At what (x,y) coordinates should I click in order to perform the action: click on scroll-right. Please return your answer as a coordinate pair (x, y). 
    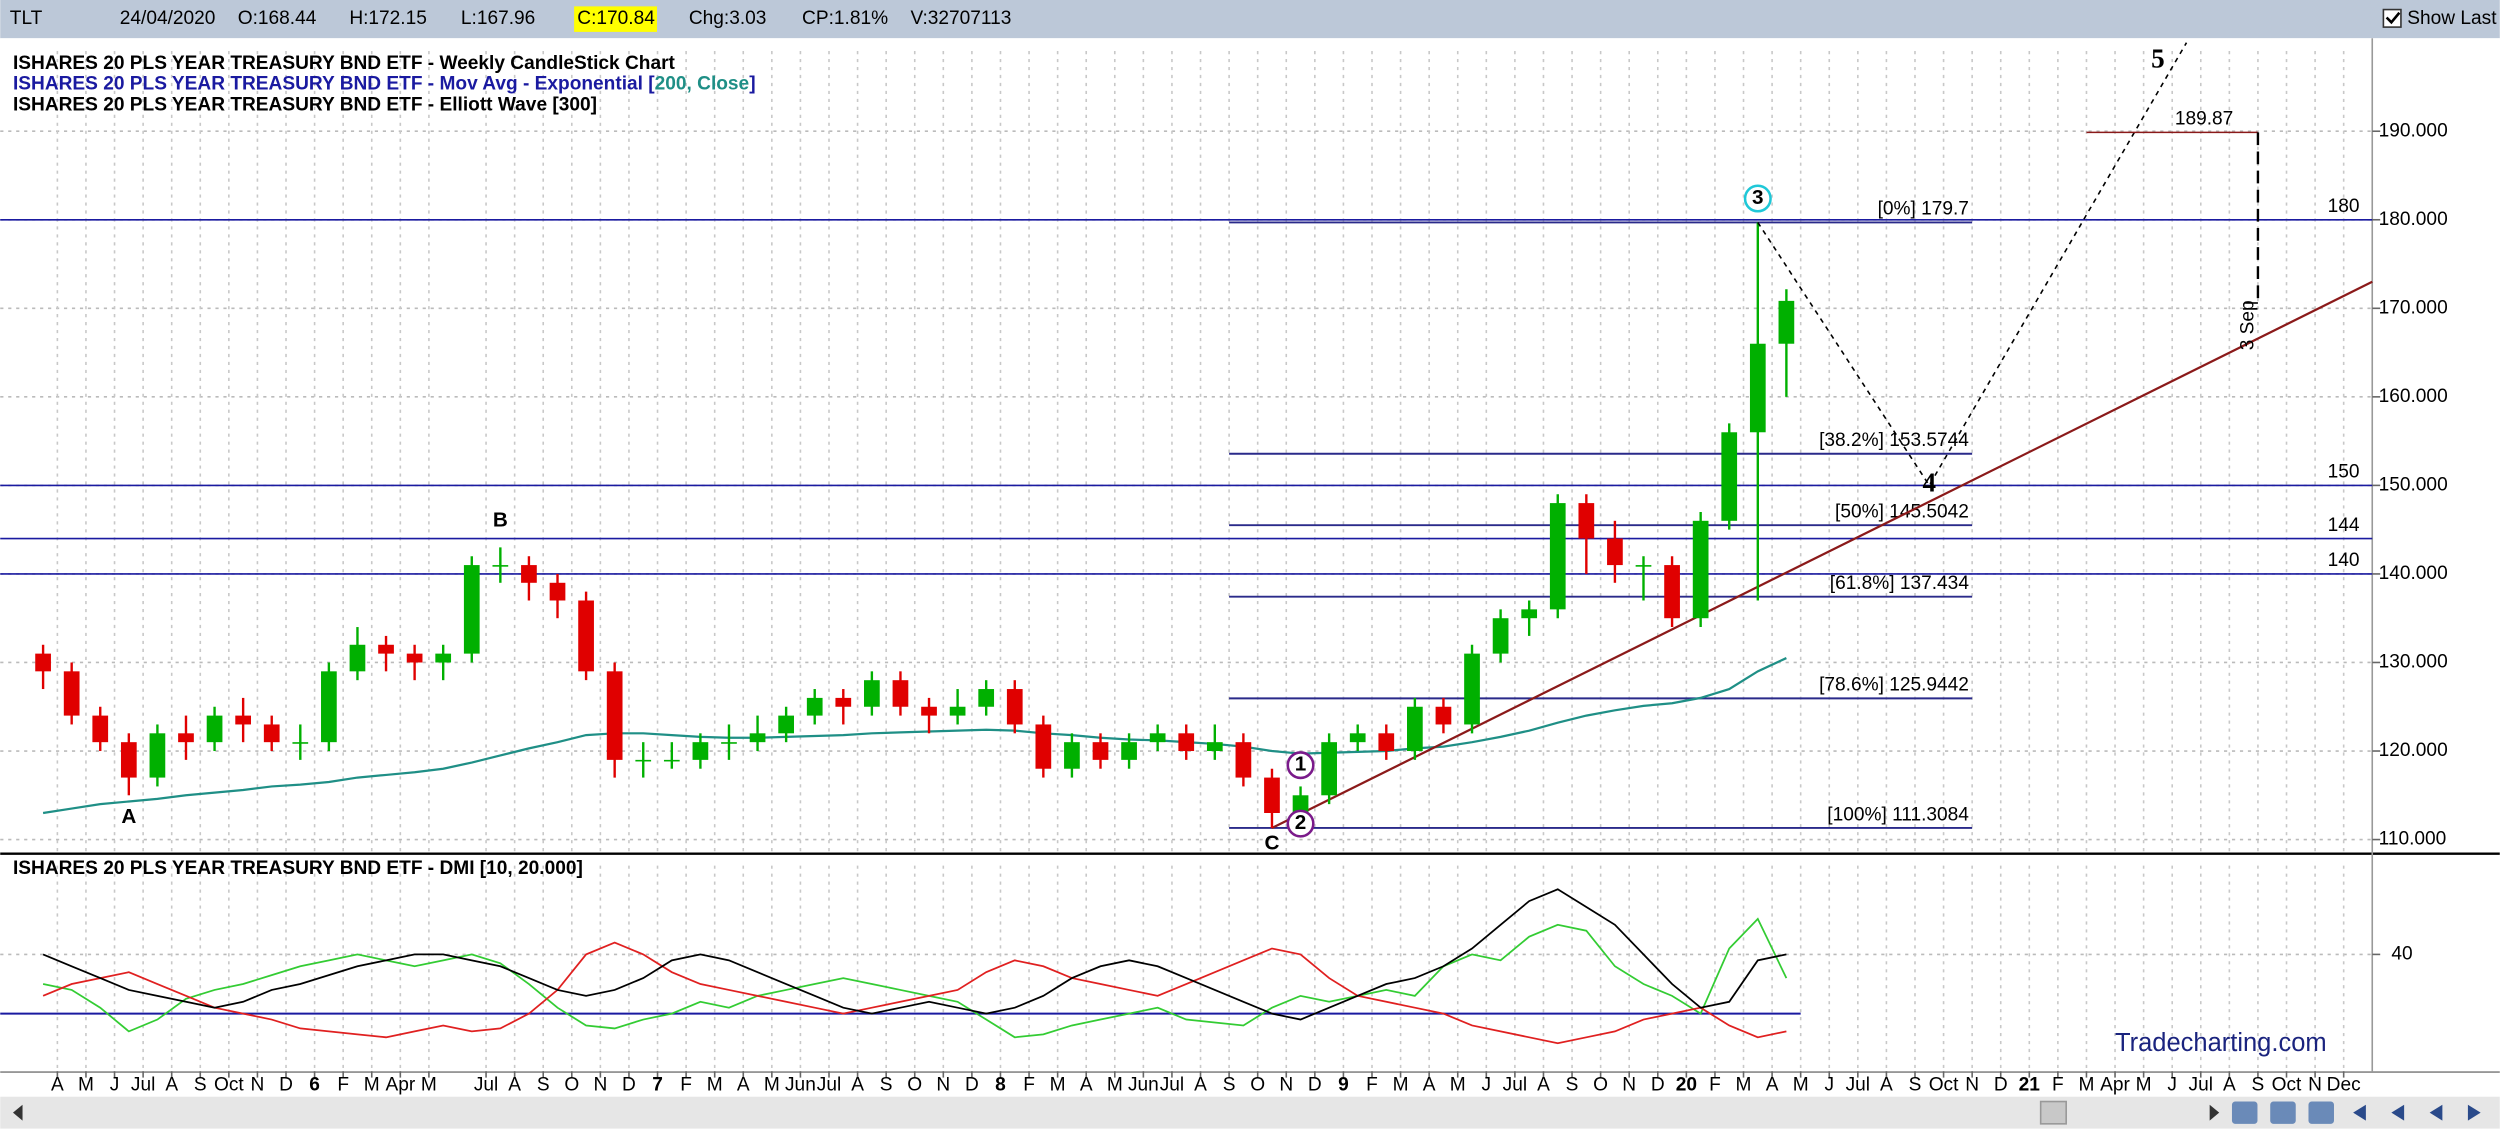
    Looking at the image, I should click on (2214, 1112).